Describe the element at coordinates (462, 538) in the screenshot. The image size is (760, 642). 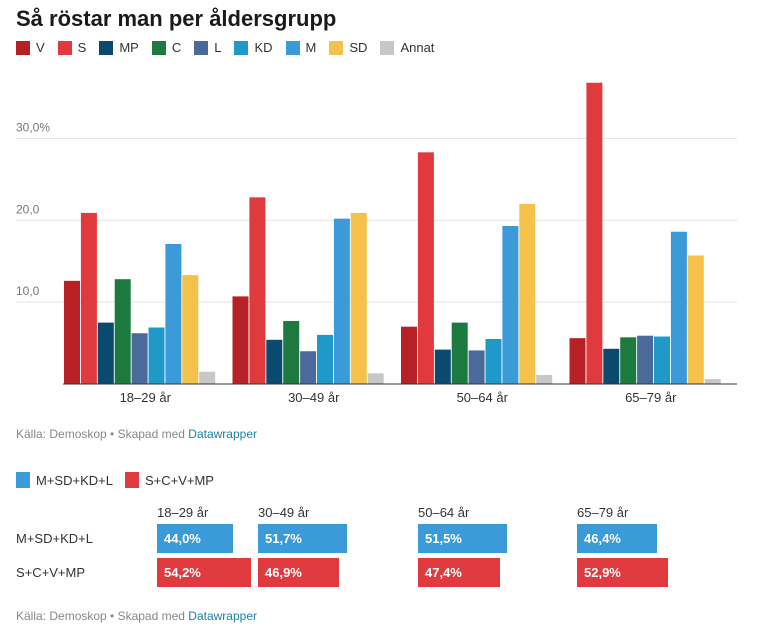
I see `block-bar-m-sd-kd-l-3: 51,5%` at that location.